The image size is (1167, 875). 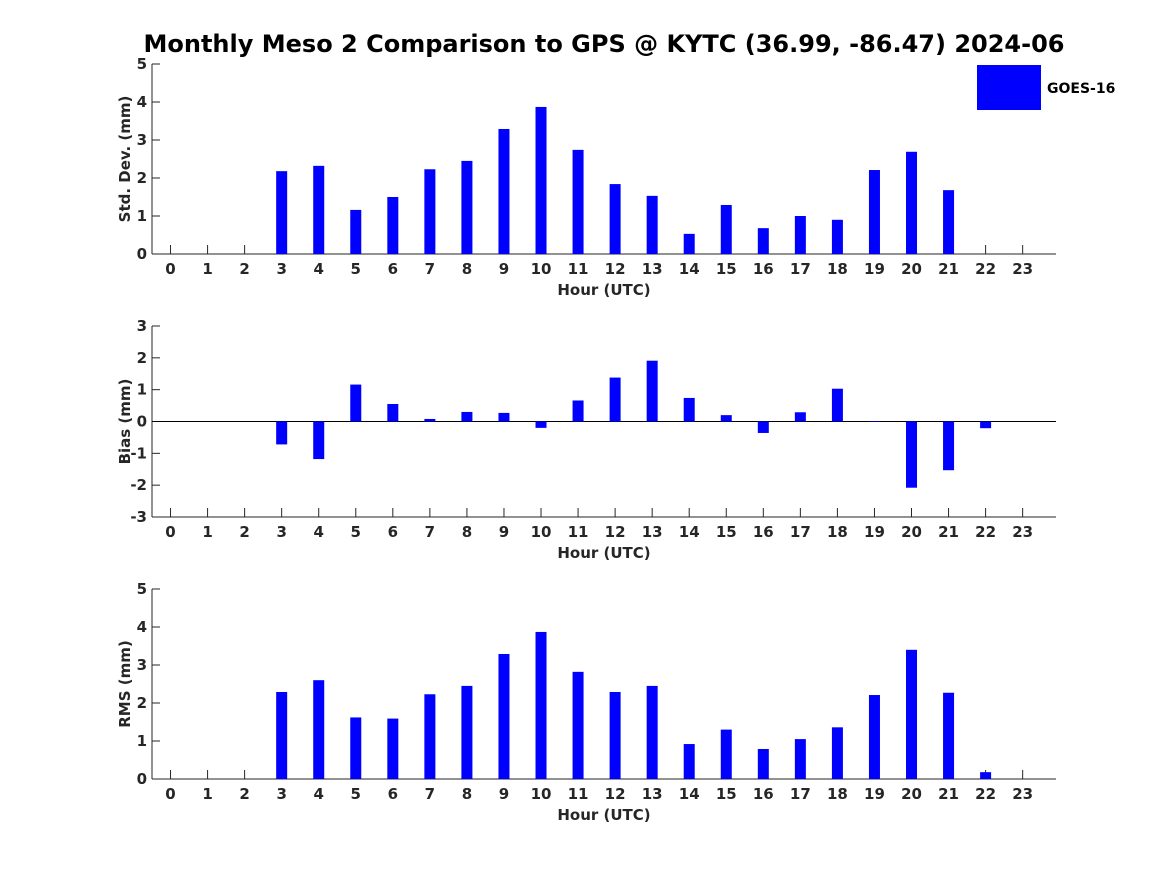 What do you see at coordinates (393, 532) in the screenshot?
I see `x-tick-label: 6` at bounding box center [393, 532].